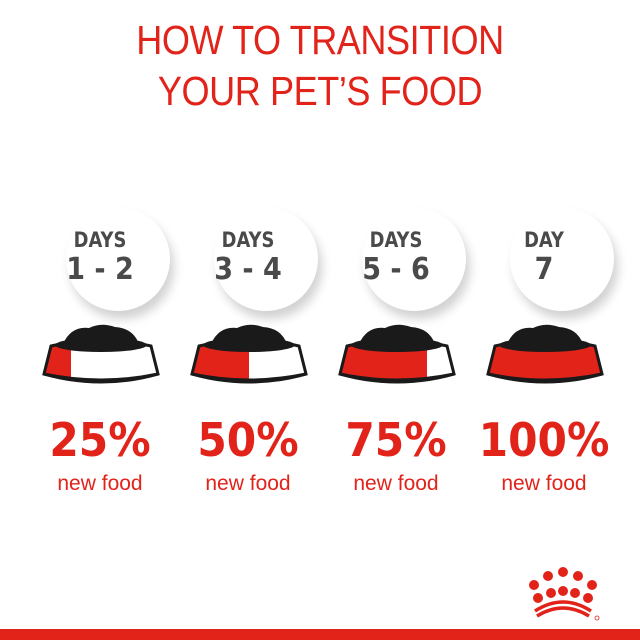 This screenshot has height=640, width=640. I want to click on step-3: DAYS 5 - 6 75% new food, so click(396, 360).